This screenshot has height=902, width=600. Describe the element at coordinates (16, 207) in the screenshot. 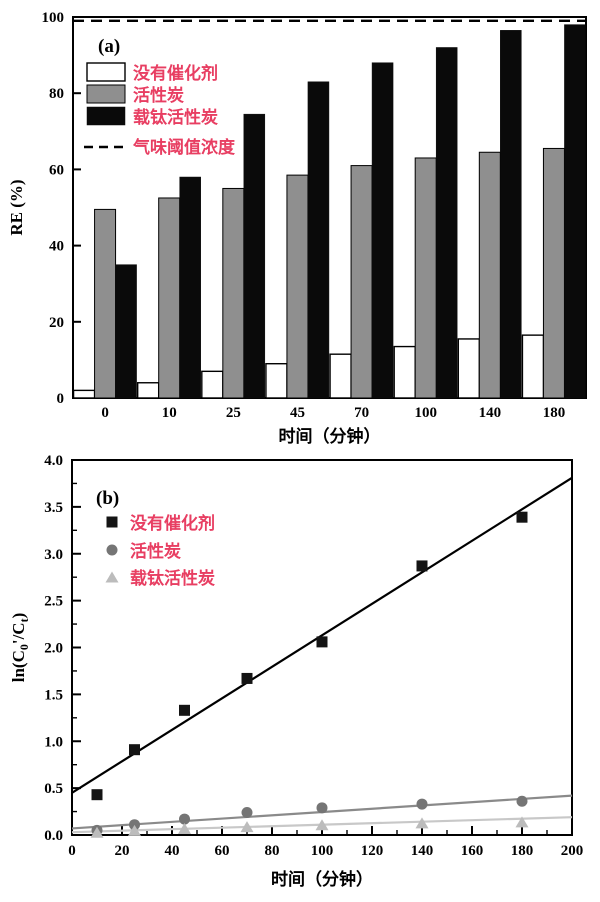

I see `y-axis-title: RE (%)` at that location.